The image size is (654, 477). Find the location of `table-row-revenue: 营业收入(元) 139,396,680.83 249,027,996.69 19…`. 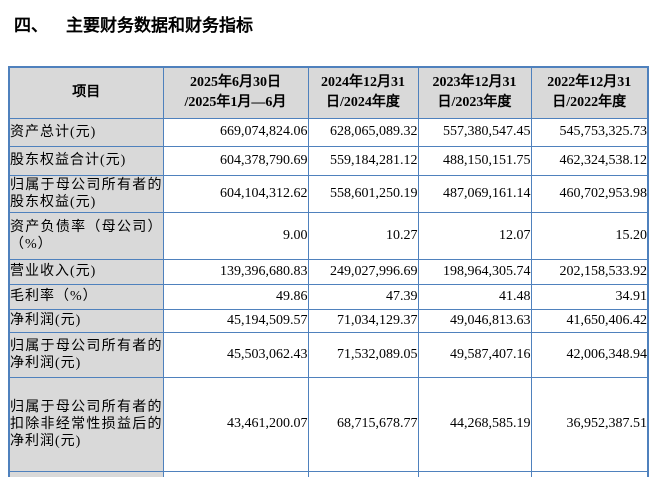

table-row-revenue: 营业收入(元) 139,396,680.83 249,027,996.69 19… is located at coordinates (328, 271).